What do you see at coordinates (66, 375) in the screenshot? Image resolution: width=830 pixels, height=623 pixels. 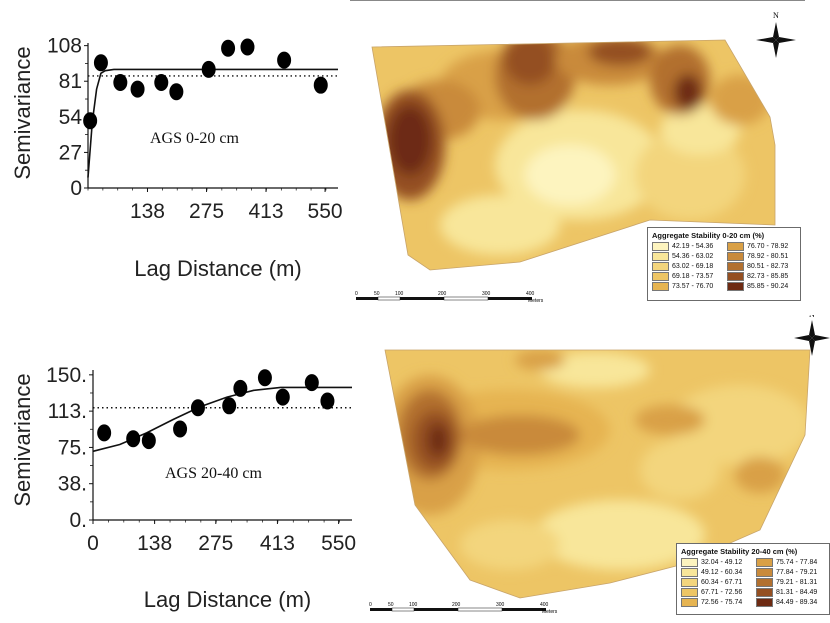 I see `y-tick-label: 150.` at bounding box center [66, 375].